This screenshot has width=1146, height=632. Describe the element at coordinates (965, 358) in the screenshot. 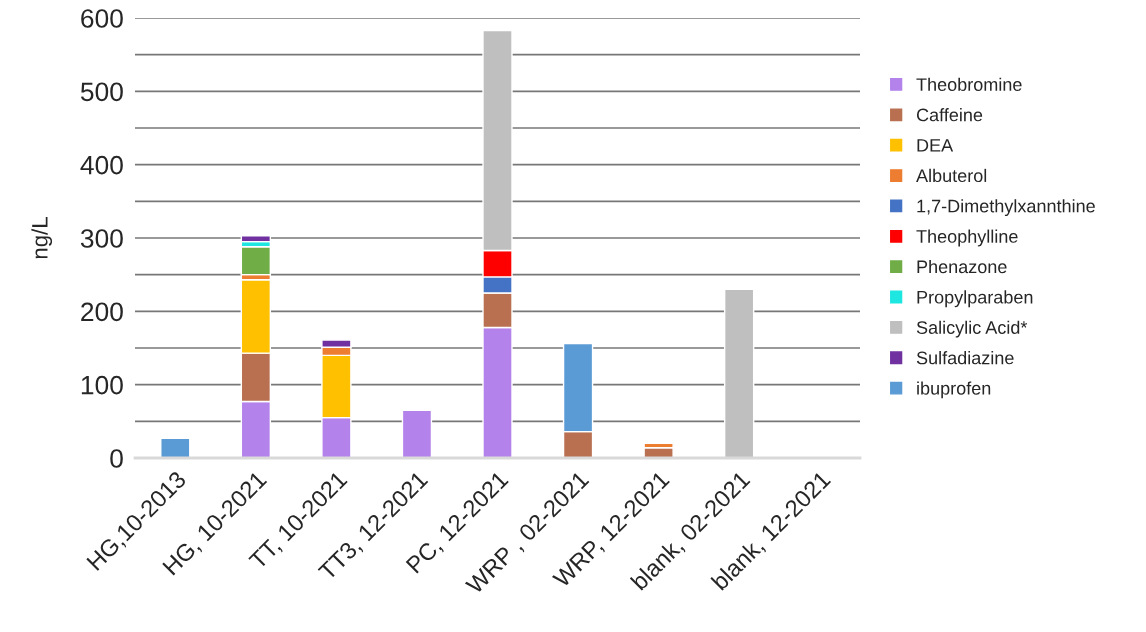

I see `legend-label: Sulfadiazine` at that location.